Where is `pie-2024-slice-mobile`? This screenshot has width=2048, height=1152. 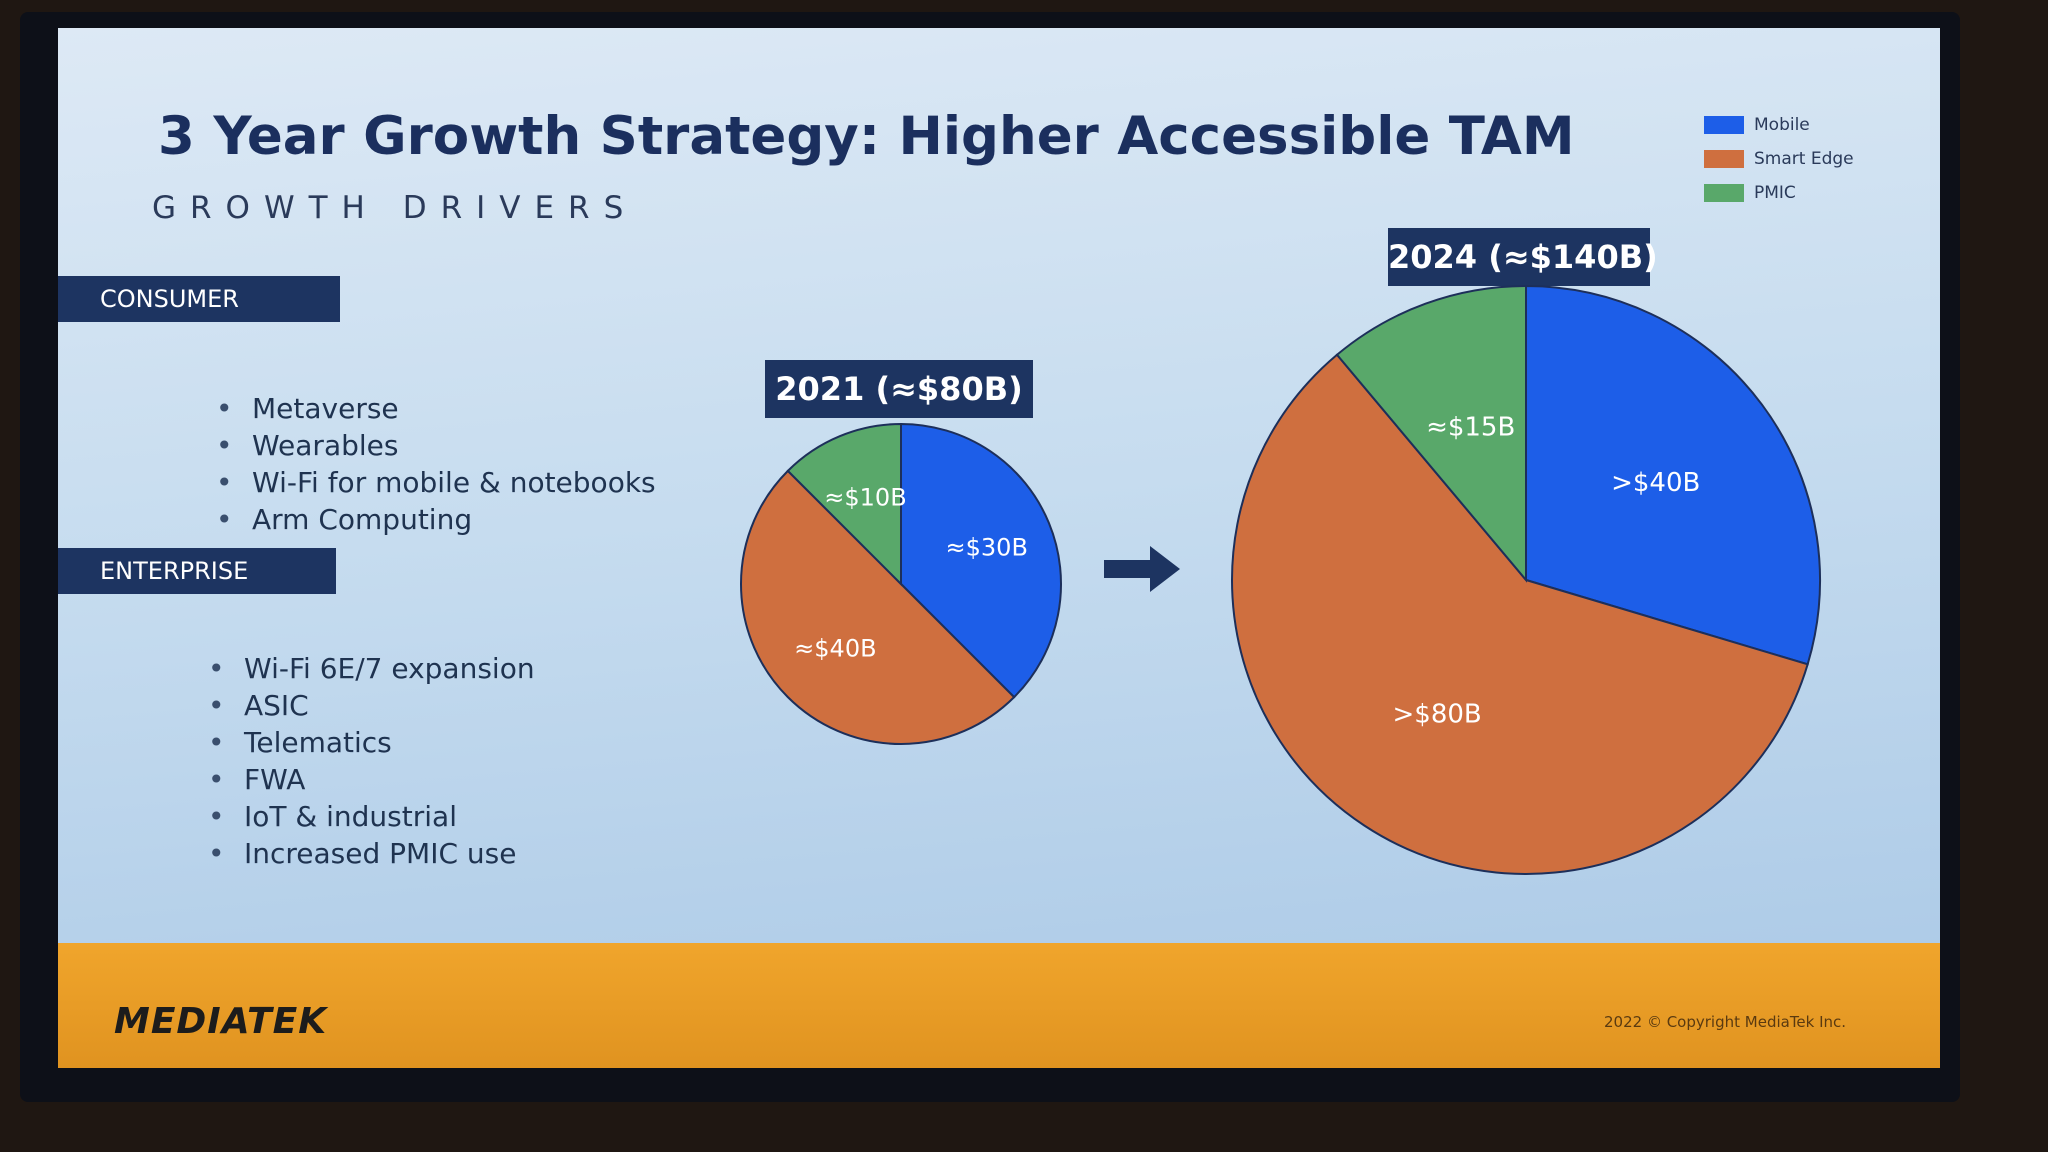
pie-2024-slice-mobile is located at coordinates (1673, 475).